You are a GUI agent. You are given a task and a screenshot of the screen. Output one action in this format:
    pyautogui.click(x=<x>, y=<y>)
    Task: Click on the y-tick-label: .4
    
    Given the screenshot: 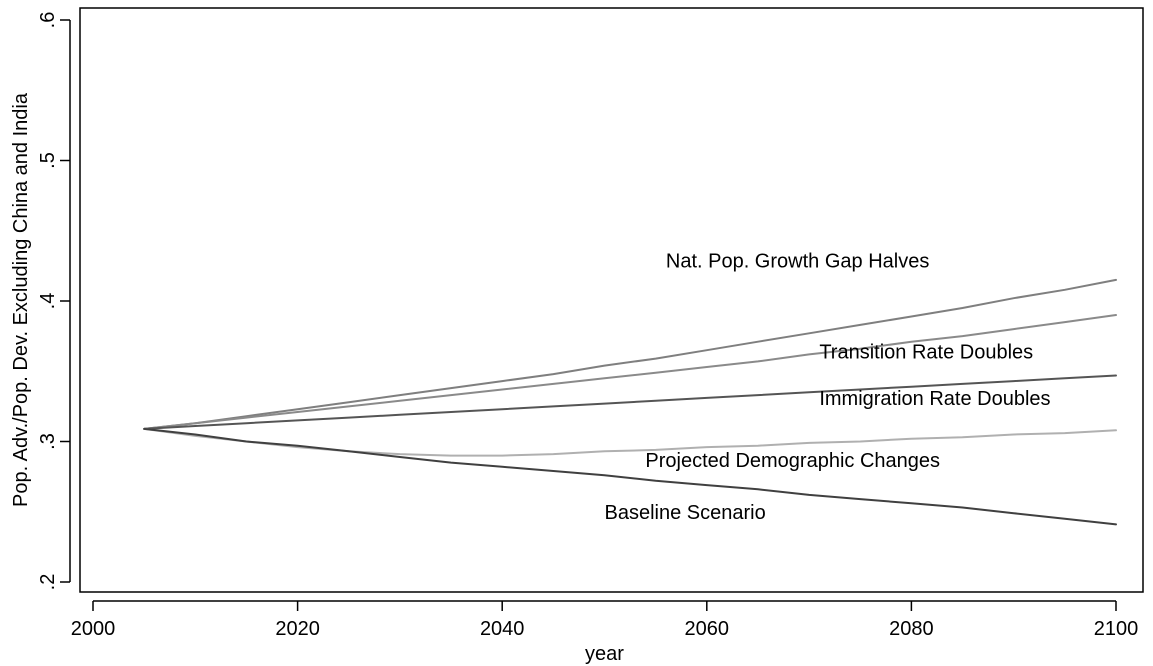 What is the action you would take?
    pyautogui.click(x=48, y=301)
    